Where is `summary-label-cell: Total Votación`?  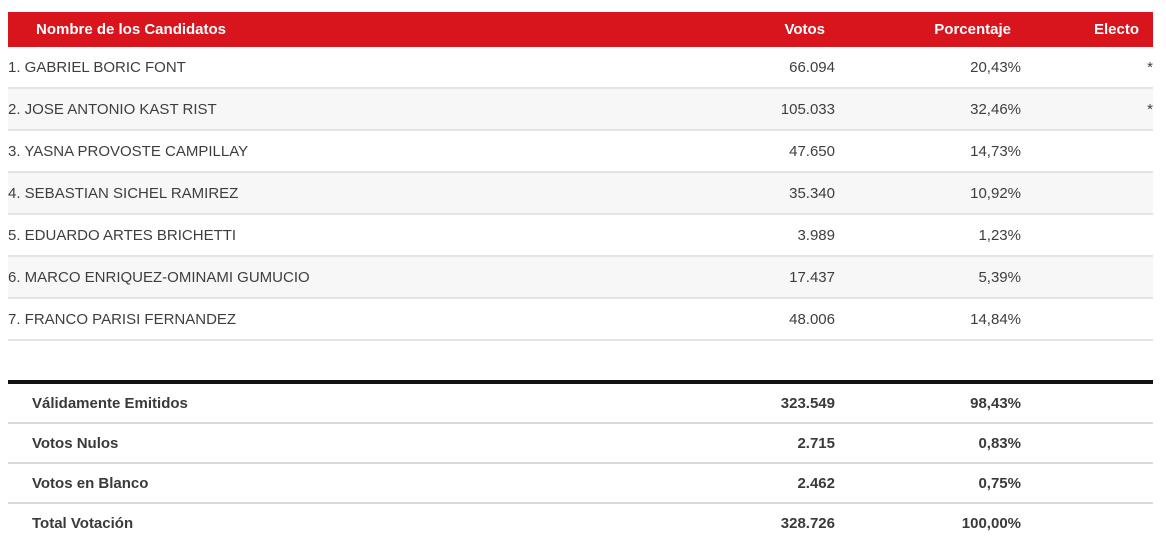
summary-label-cell: Total Votación is located at coordinates (331, 519).